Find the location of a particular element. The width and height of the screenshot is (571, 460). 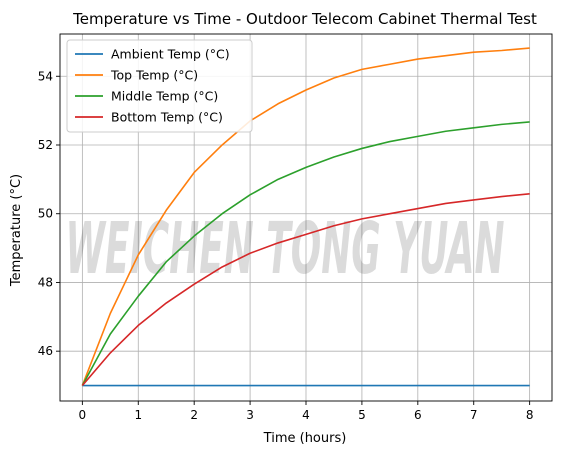

x-tick-label-7: 7 is located at coordinates (474, 415).